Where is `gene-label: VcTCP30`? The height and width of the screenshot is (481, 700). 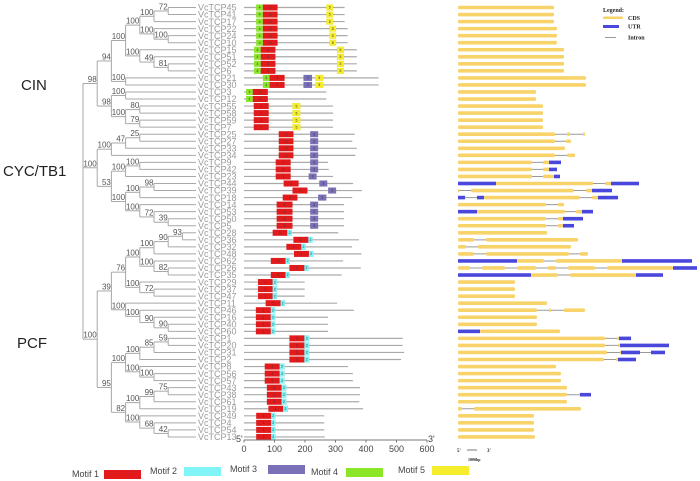
gene-label: VcTCP30 is located at coordinates (217, 85).